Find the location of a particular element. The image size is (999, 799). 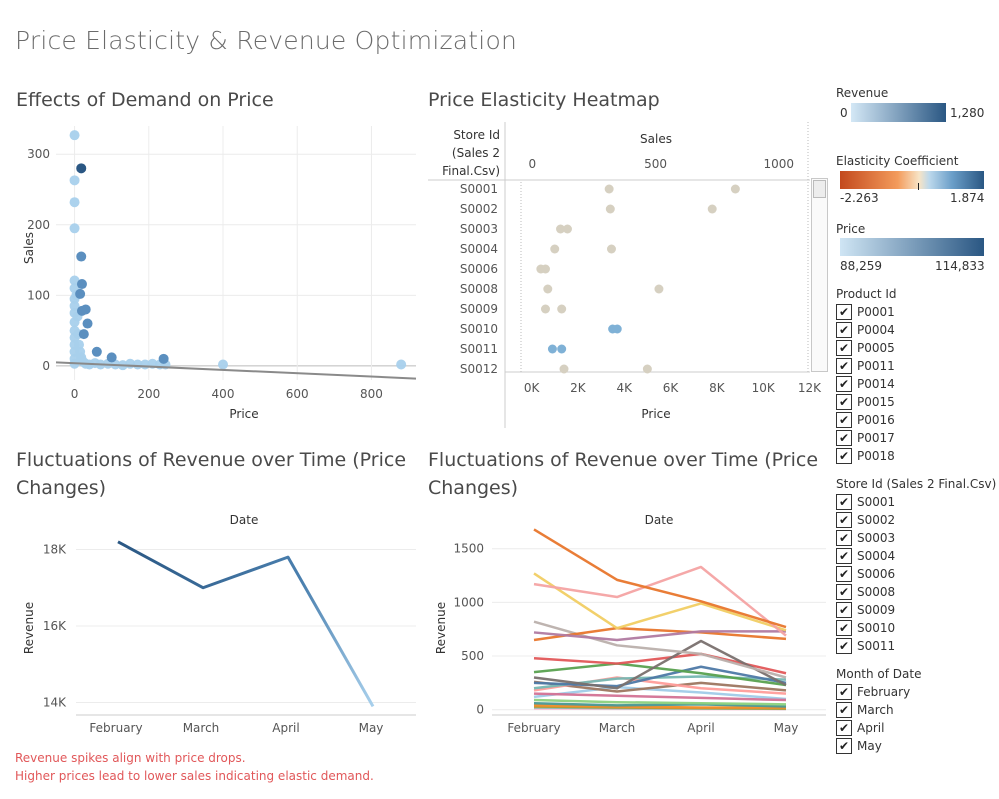

product-filter-item: ✔ P0017 is located at coordinates (865, 438).